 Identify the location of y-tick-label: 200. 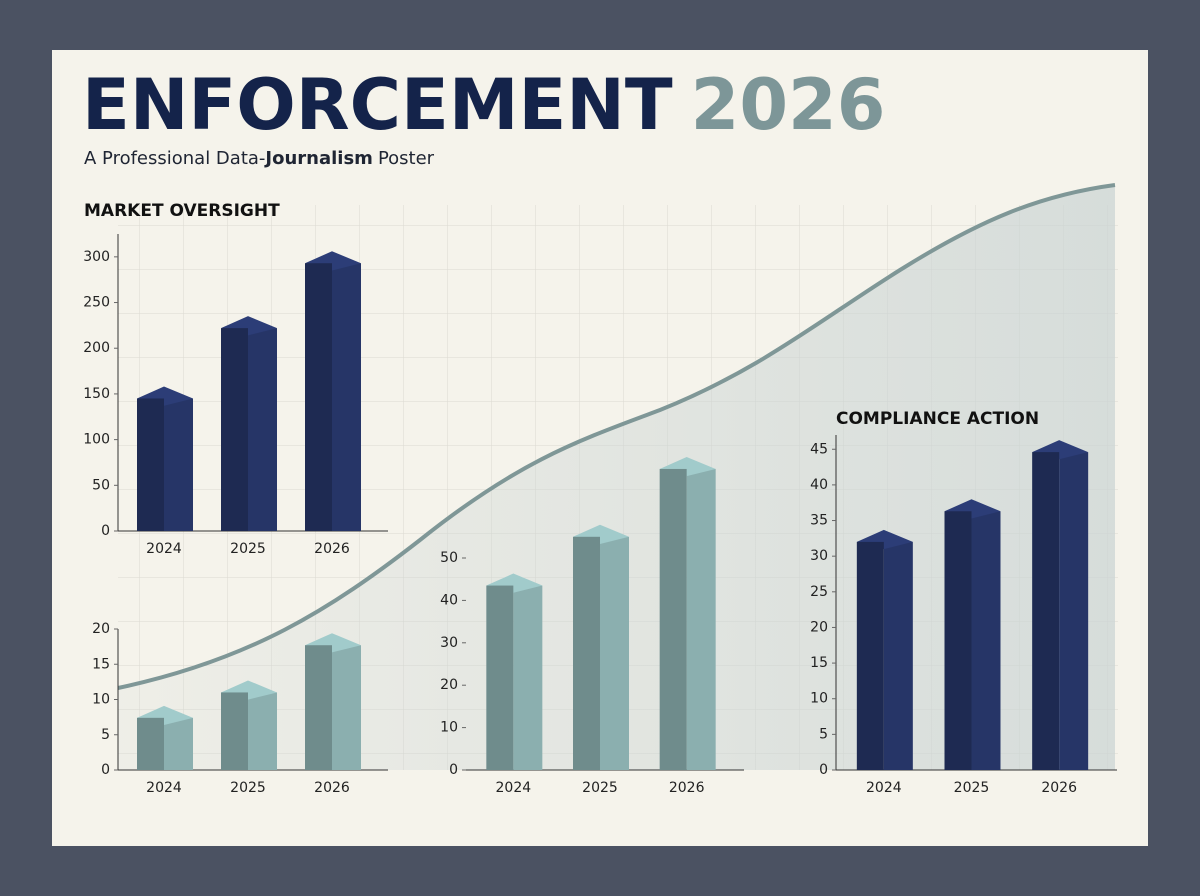
(96, 348).